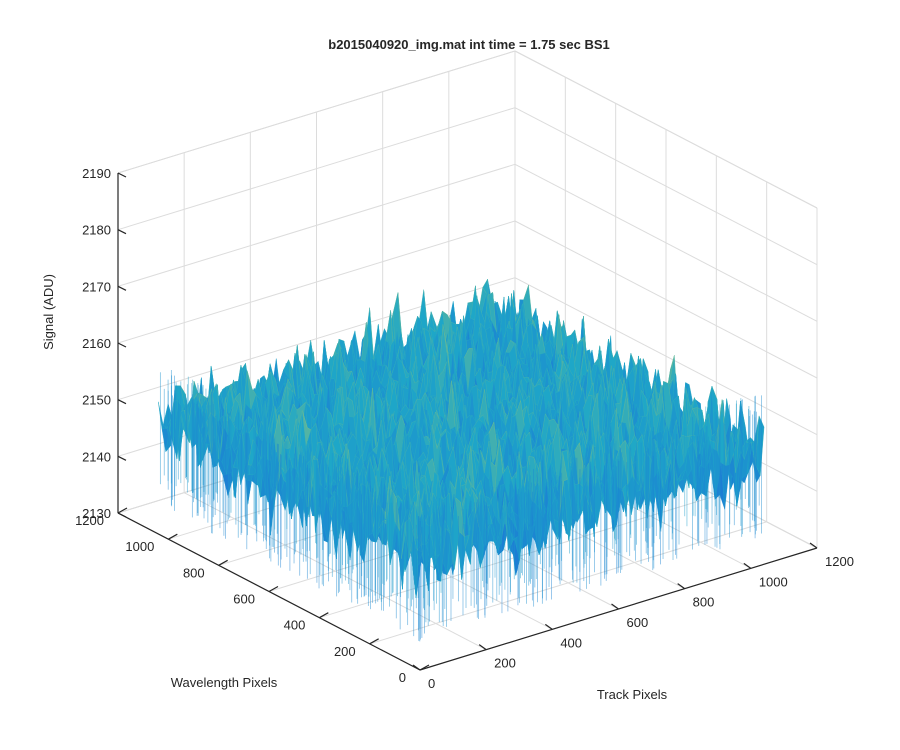 Image resolution: width=900 pixels, height=750 pixels. What do you see at coordinates (568, 583) in the screenshot?
I see `floor-grid-line` at bounding box center [568, 583].